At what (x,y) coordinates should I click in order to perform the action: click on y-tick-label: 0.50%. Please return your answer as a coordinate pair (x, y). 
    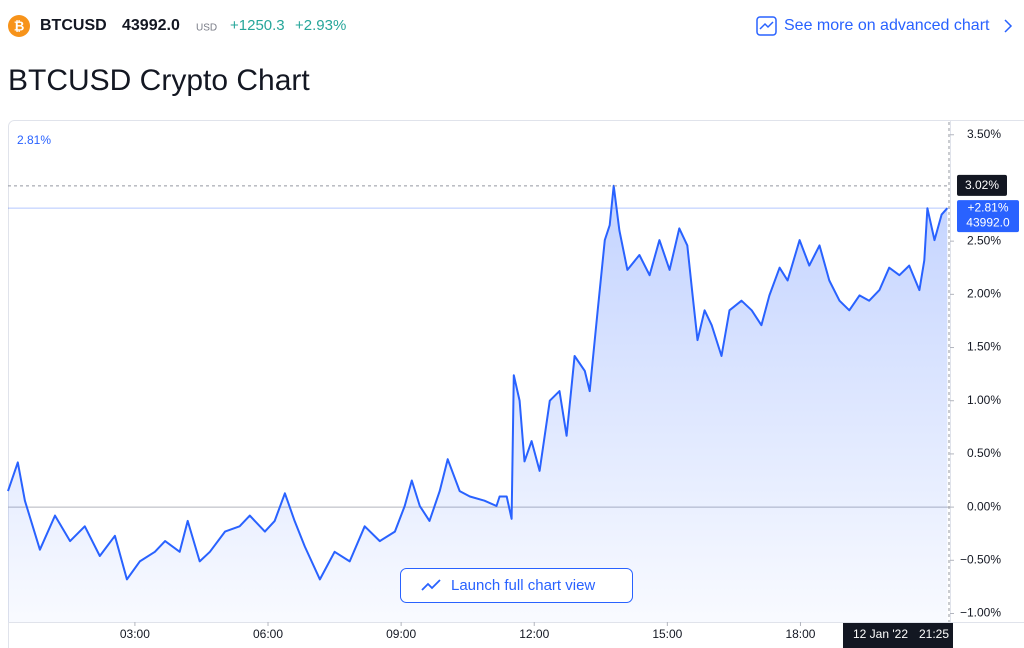
    Looking at the image, I should click on (984, 453).